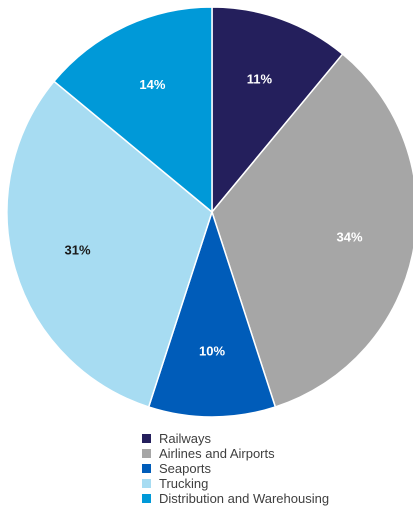 The image size is (413, 521). Describe the element at coordinates (78, 249) in the screenshot. I see `slice-value-label: 31%` at that location.